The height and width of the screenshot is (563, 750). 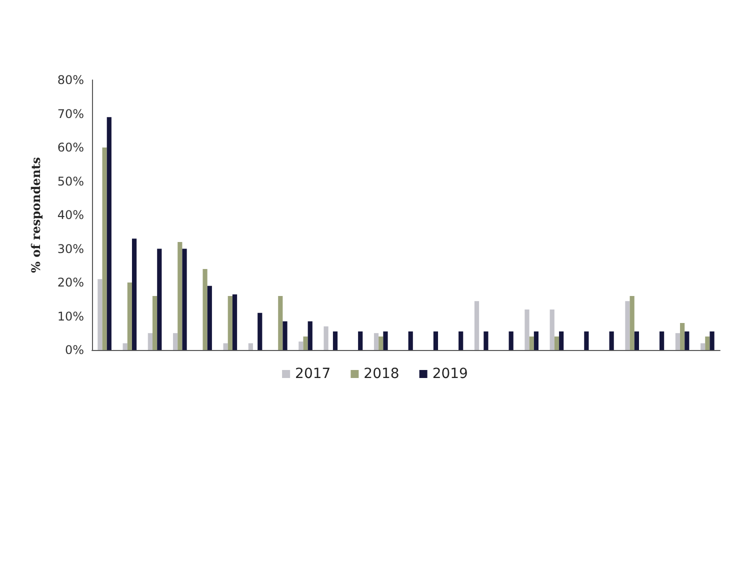 I want to click on legend-label: 2017, so click(x=313, y=374).